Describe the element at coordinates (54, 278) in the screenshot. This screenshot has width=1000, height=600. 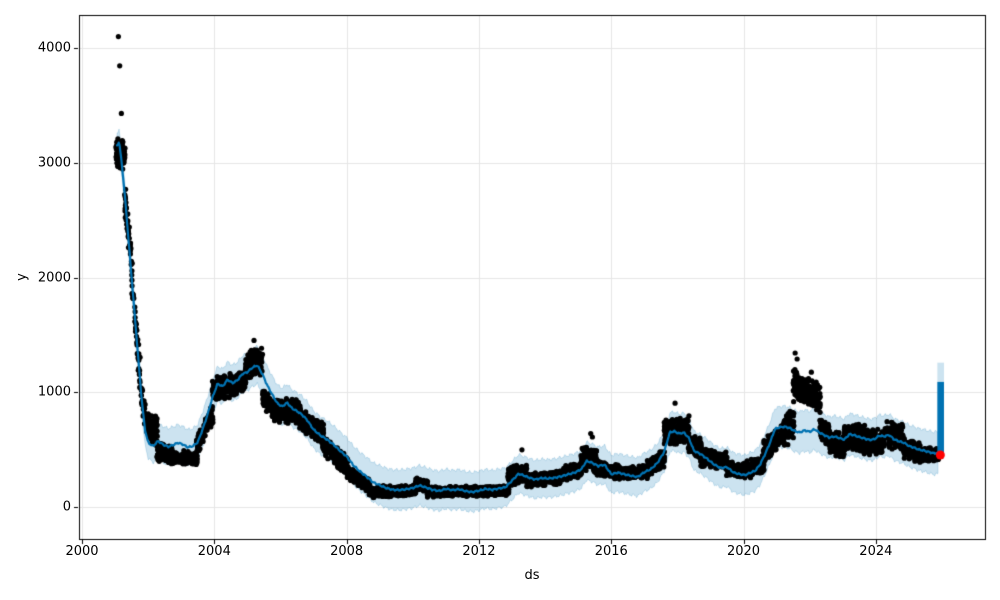
I see `y-tick-label: 2000` at that location.